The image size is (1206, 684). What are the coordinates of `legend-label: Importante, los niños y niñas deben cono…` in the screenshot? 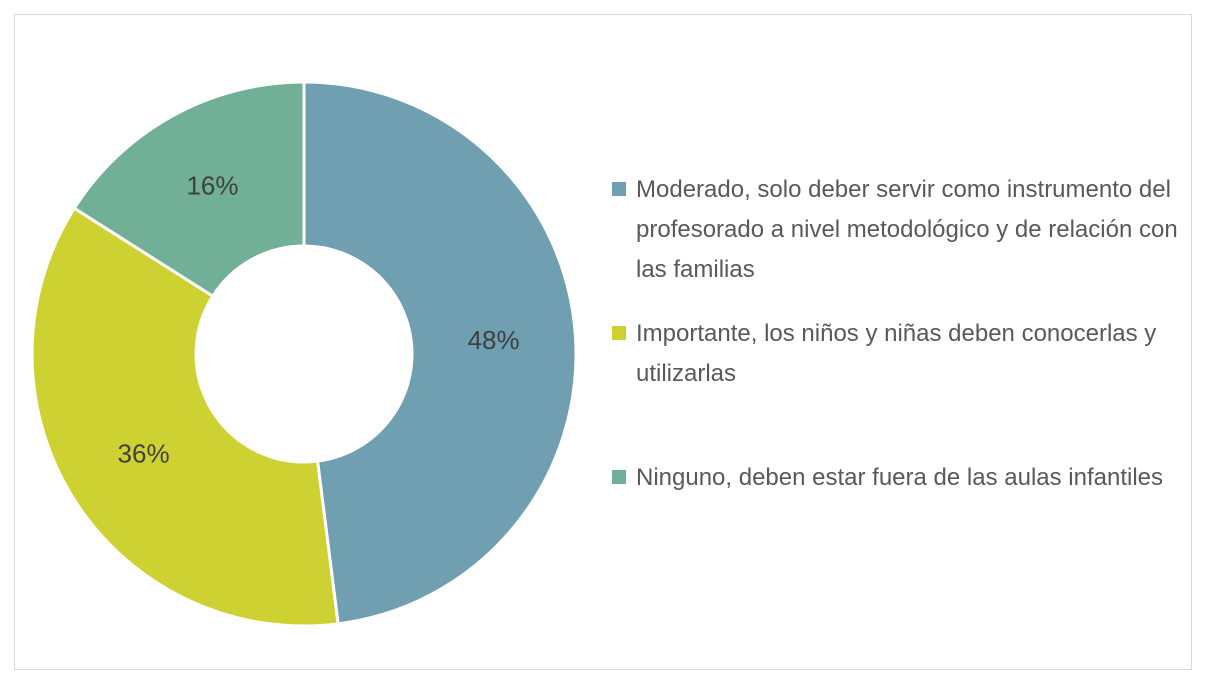 It's located at (896, 353).